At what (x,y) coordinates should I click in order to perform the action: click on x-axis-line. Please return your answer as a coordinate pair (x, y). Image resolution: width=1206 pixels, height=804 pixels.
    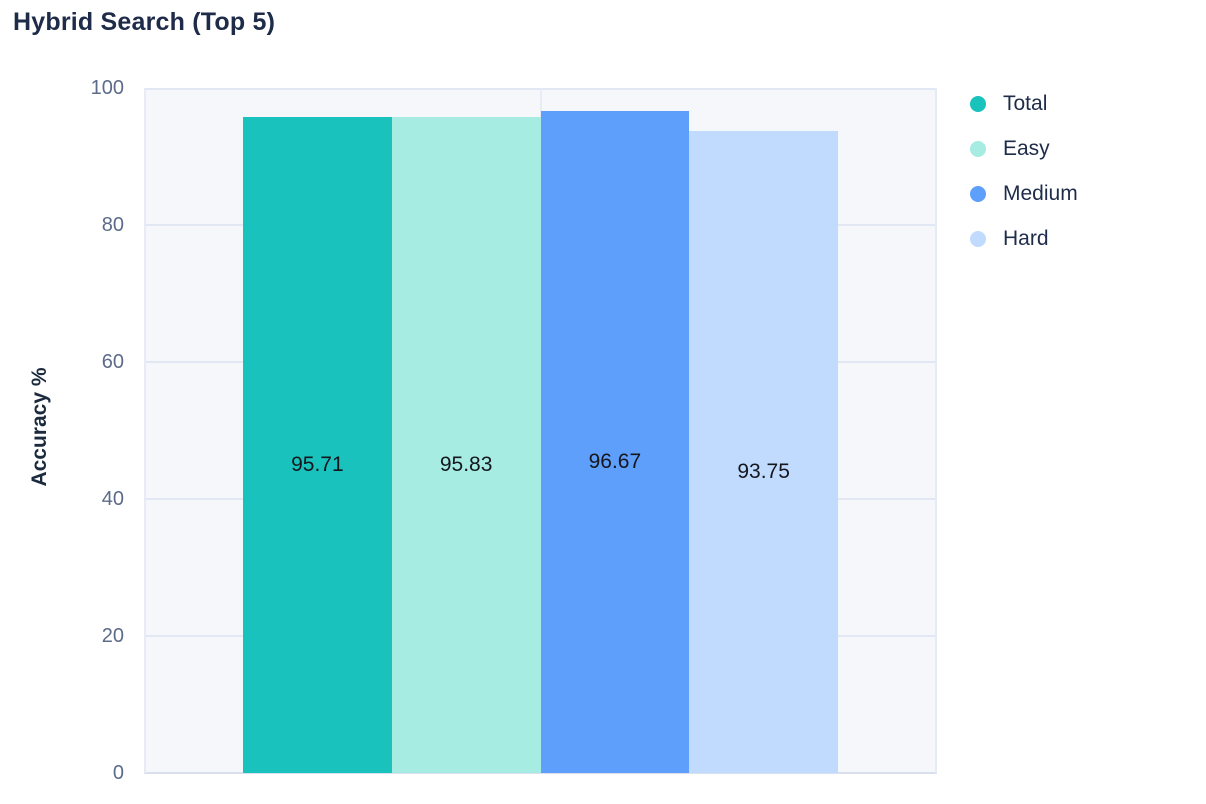
    Looking at the image, I should click on (540, 773).